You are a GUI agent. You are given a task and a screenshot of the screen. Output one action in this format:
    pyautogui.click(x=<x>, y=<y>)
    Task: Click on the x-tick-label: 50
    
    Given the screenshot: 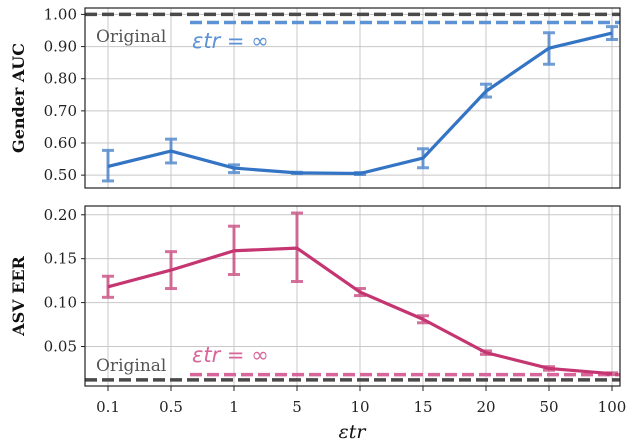 What is the action you would take?
    pyautogui.click(x=548, y=407)
    